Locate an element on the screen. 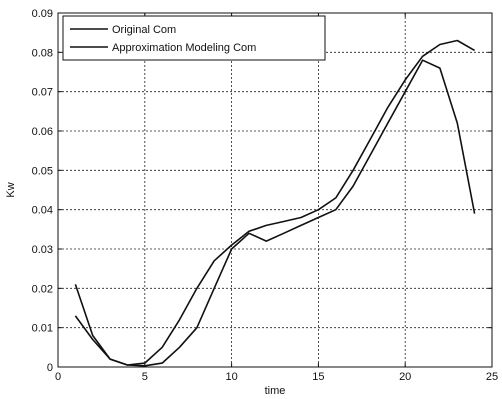  legend-label-original-com: Original Com is located at coordinates (144, 30).